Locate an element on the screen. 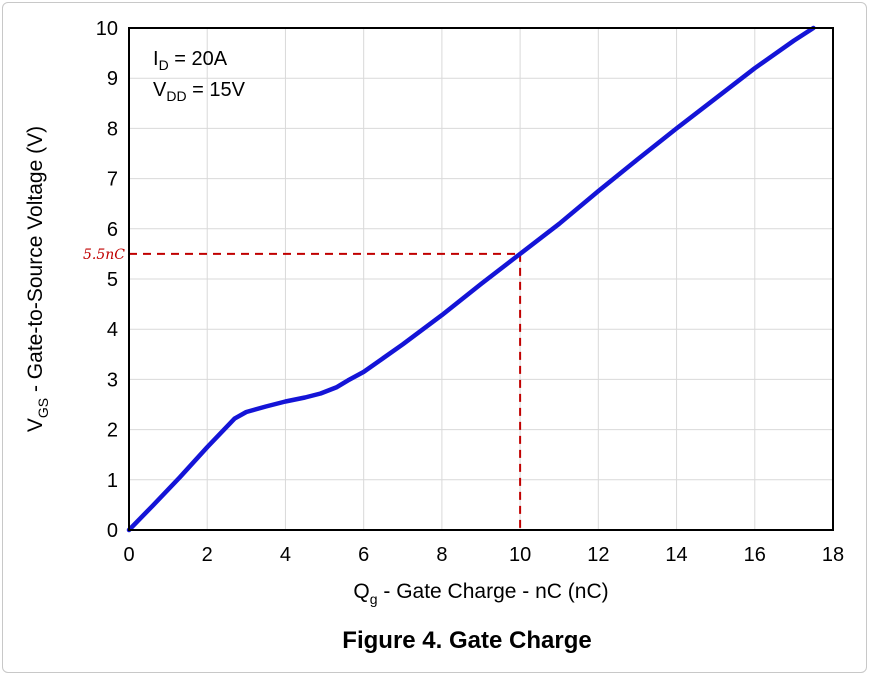 This screenshot has height=677, width=871. x-tick-label: 16 is located at coordinates (755, 555).